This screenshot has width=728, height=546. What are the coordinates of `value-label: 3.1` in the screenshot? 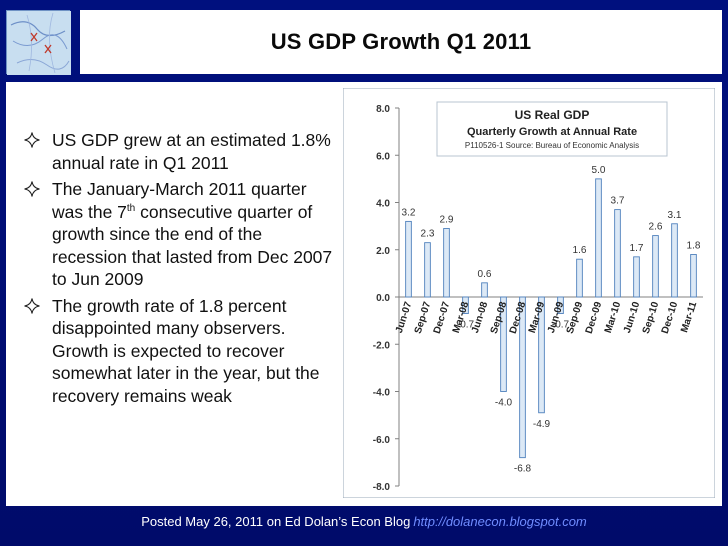 It's located at (675, 215).